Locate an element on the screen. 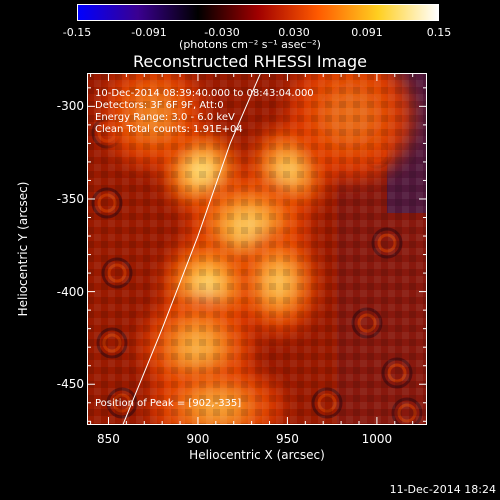  colorbar-tick-label: -0.030 is located at coordinates (222, 32).